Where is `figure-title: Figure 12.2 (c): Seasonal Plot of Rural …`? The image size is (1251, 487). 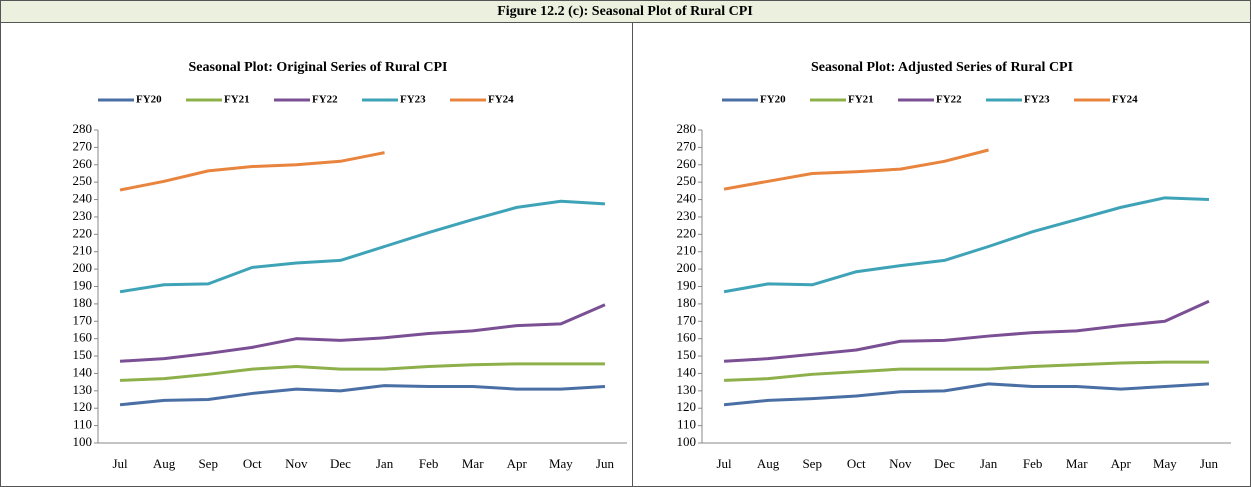
figure-title: Figure 12.2 (c): Seasonal Plot of Rural … is located at coordinates (625, 11).